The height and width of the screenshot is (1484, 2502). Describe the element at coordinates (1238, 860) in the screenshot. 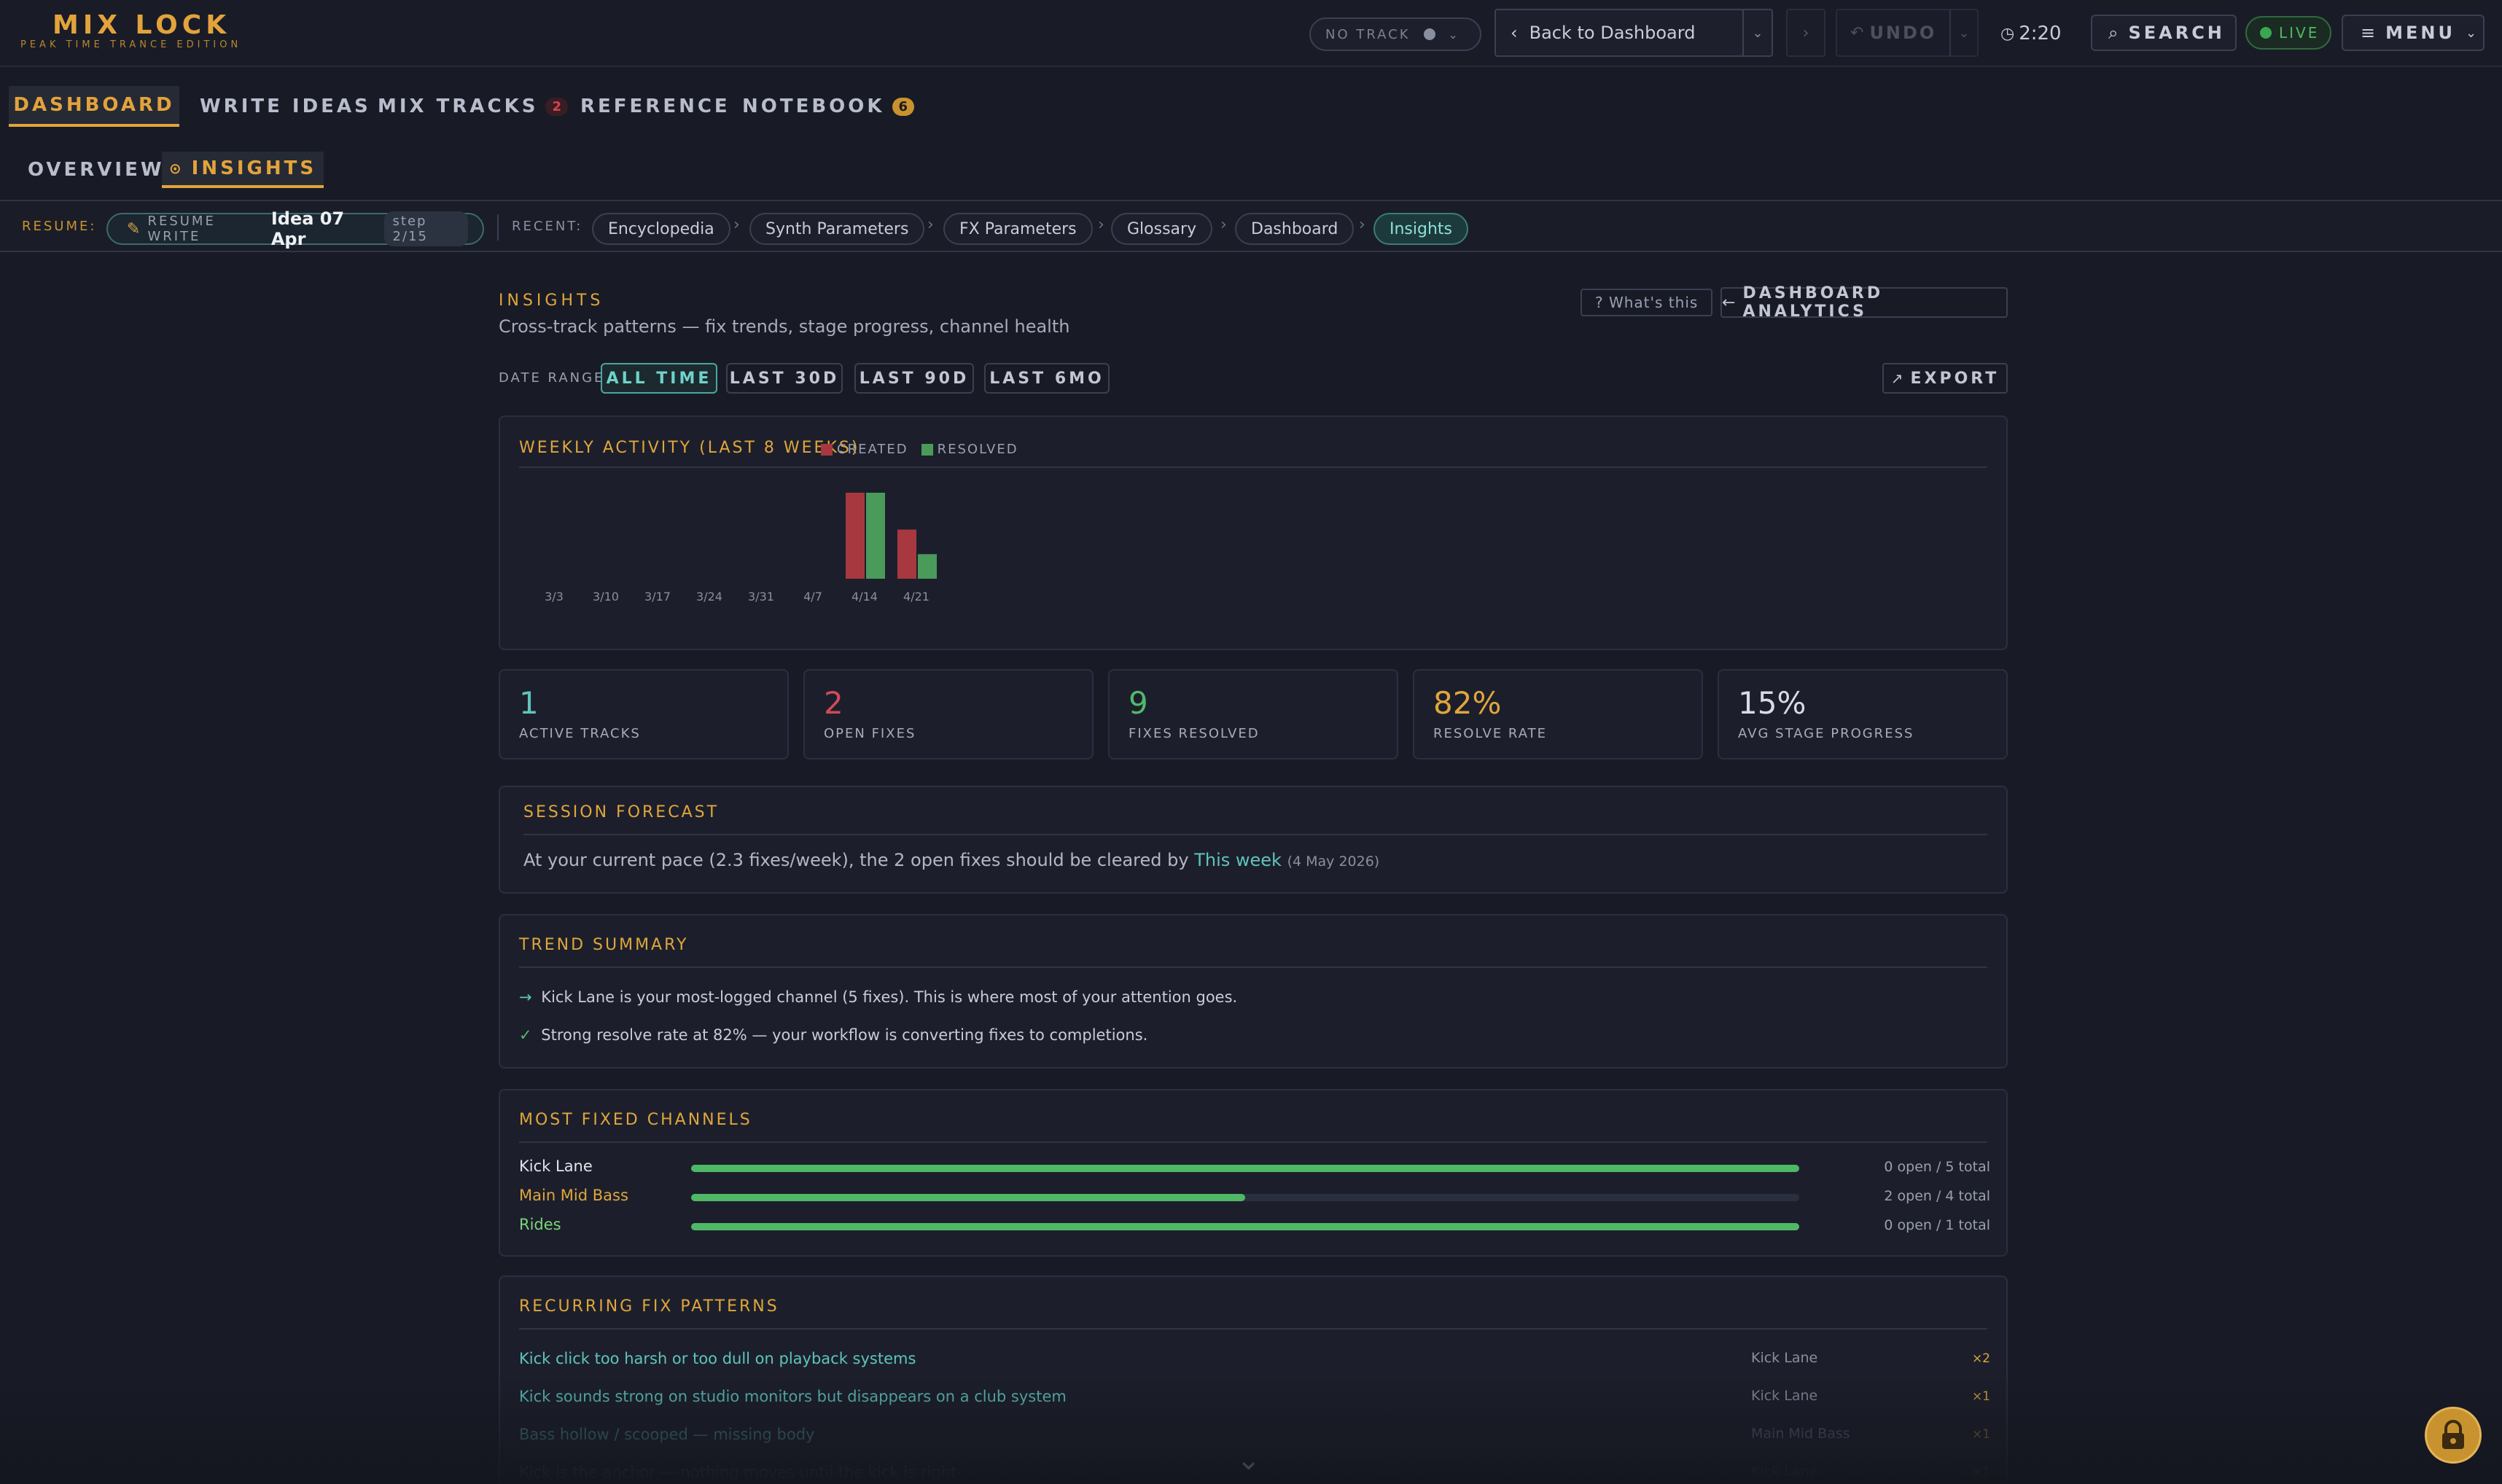

I see `forecast-highlight: This week` at that location.